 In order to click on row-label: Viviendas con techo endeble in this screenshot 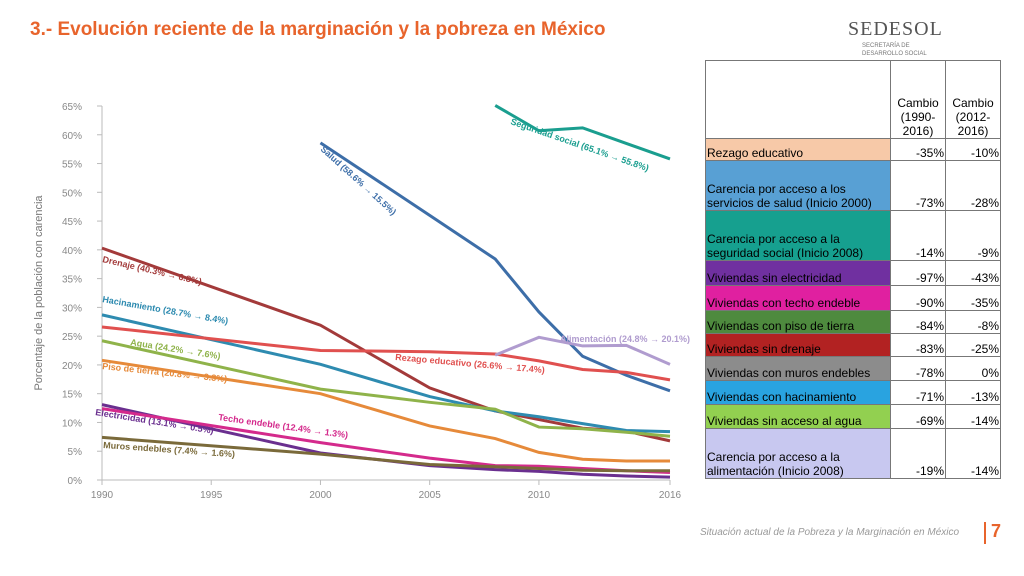, I will do `click(798, 298)`.